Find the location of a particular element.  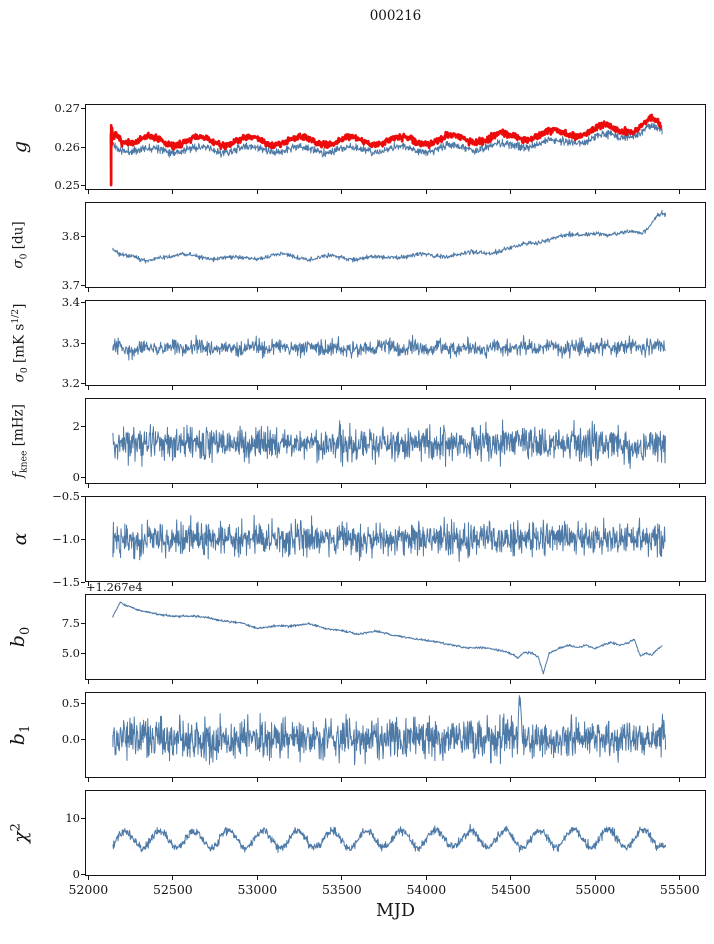

ytick-label-b0: 7.5 is located at coordinates (70, 622).